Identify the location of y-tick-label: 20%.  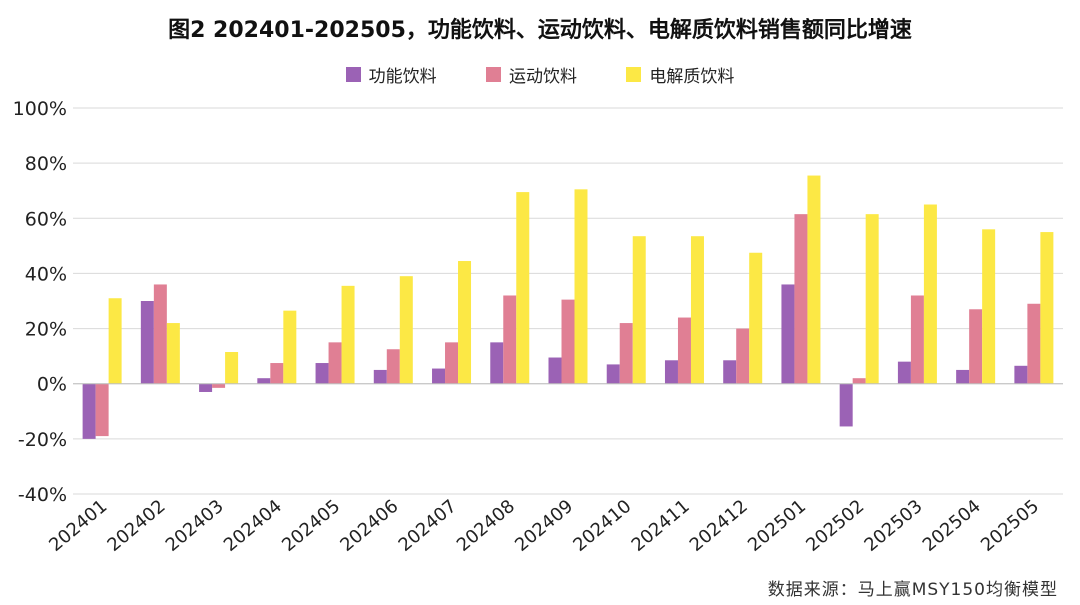
(46, 330).